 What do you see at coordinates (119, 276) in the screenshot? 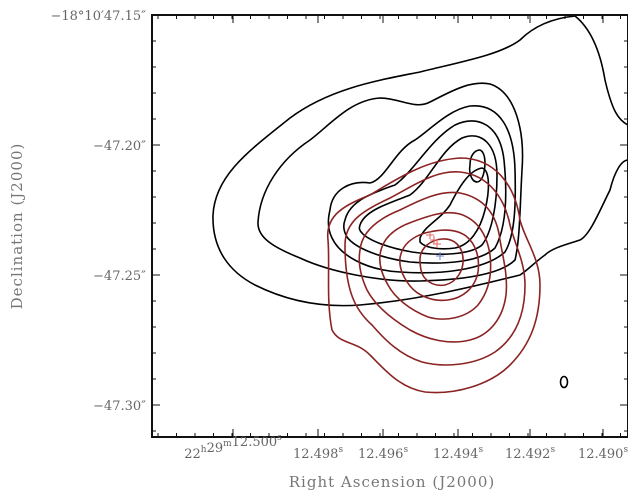
I see `y-tick-label: −47.25″` at bounding box center [119, 276].